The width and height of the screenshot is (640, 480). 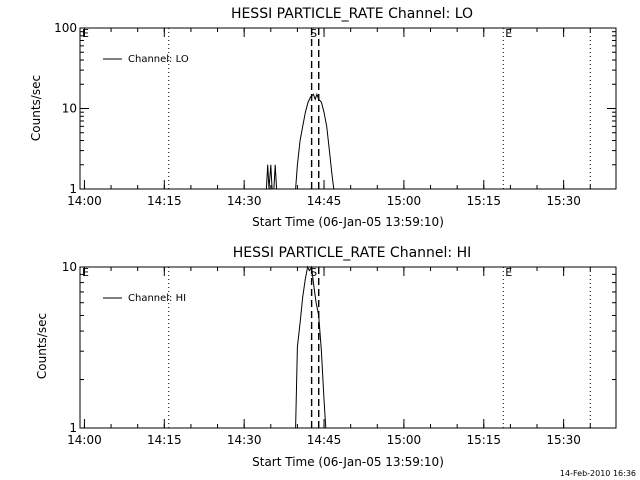 What do you see at coordinates (158, 59) in the screenshot?
I see `legend-label: Channel: LO` at bounding box center [158, 59].